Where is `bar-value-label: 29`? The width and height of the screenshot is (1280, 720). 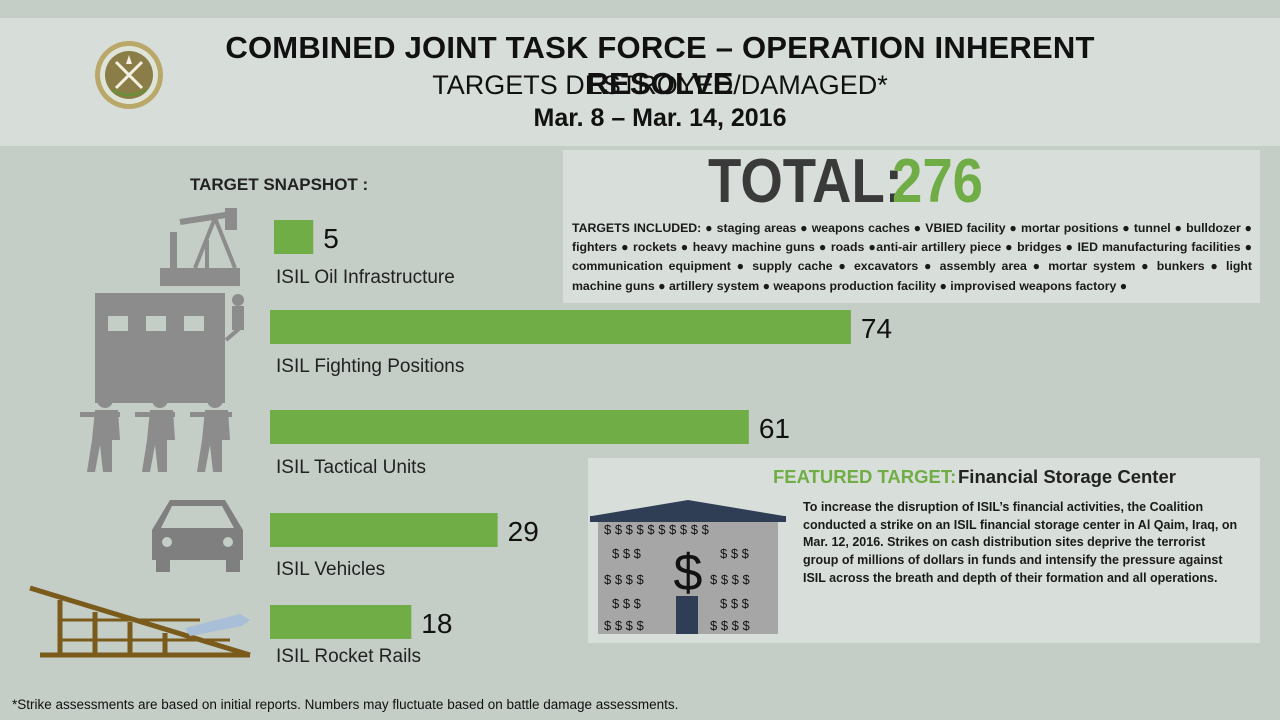 bar-value-label: 29 is located at coordinates (523, 531).